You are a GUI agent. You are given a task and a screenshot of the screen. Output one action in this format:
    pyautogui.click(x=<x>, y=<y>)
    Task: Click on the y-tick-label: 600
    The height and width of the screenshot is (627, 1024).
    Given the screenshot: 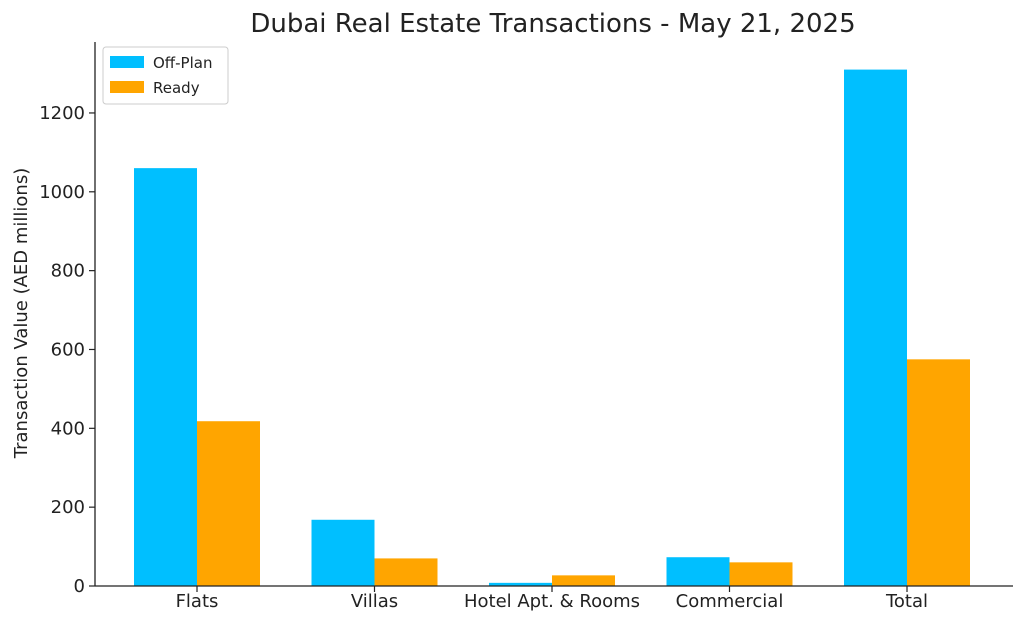 What is the action you would take?
    pyautogui.click(x=68, y=349)
    